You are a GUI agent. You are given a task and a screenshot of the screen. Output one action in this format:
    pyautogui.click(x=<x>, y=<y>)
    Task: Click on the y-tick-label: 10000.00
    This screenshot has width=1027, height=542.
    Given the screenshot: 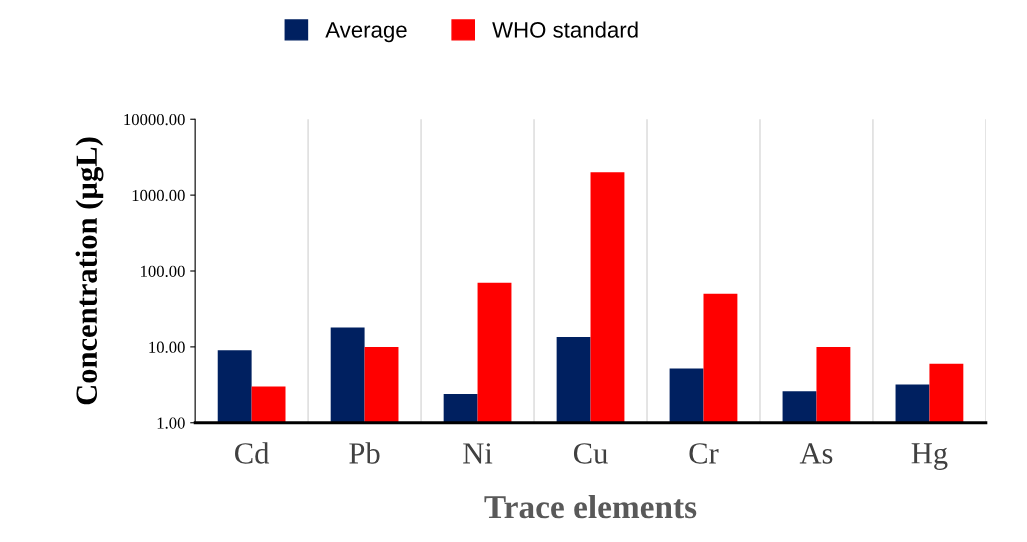 What is the action you would take?
    pyautogui.click(x=154, y=119)
    